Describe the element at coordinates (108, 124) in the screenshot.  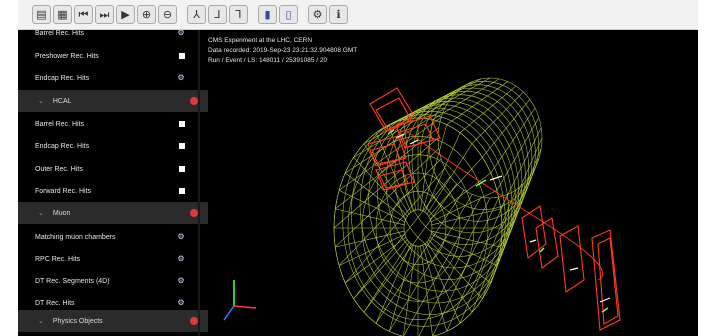
I see `sidebar-item: Barrel Rec. Hits` at that location.